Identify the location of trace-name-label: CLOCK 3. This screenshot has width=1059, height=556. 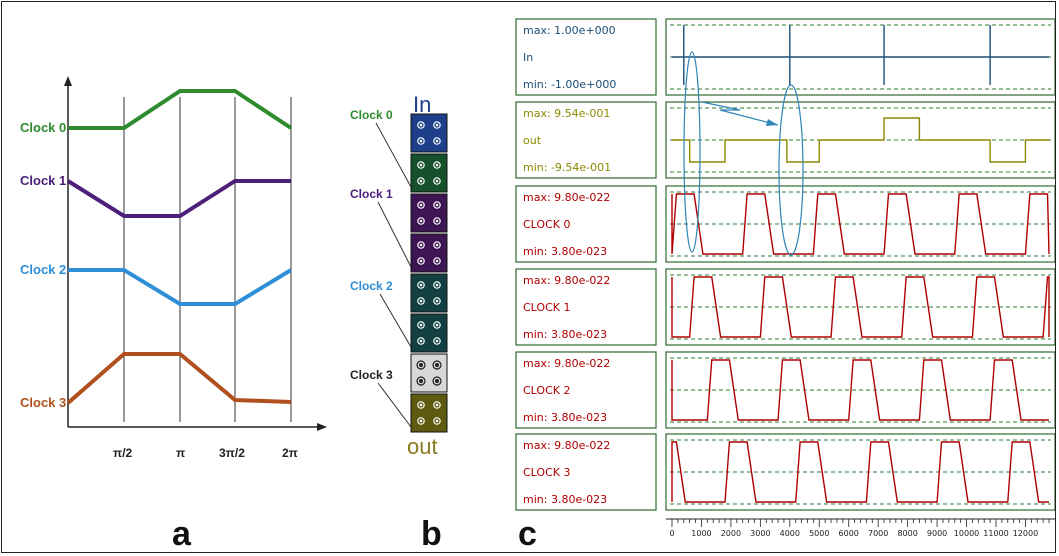
(546, 472).